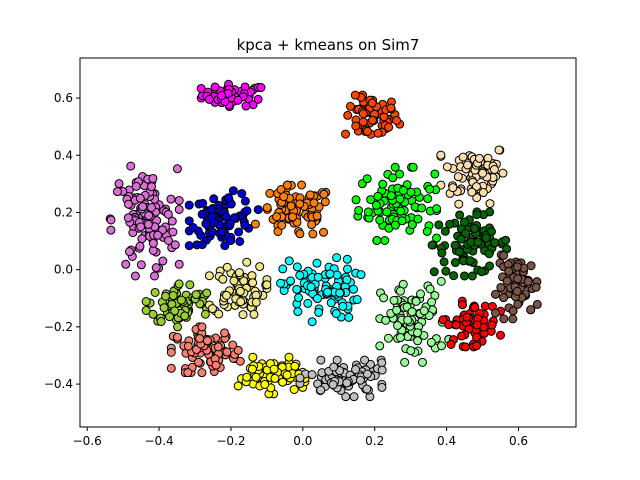 The width and height of the screenshot is (640, 480). I want to click on chart-title: kpca + kmeans on Sim7, so click(328, 45).